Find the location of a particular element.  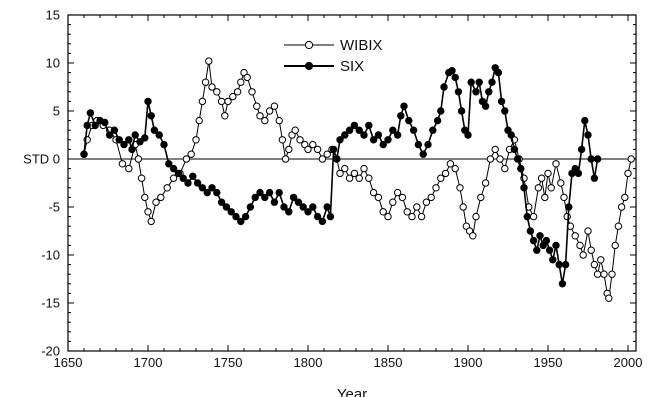

y-tick-label: -15 is located at coordinates (50, 303).